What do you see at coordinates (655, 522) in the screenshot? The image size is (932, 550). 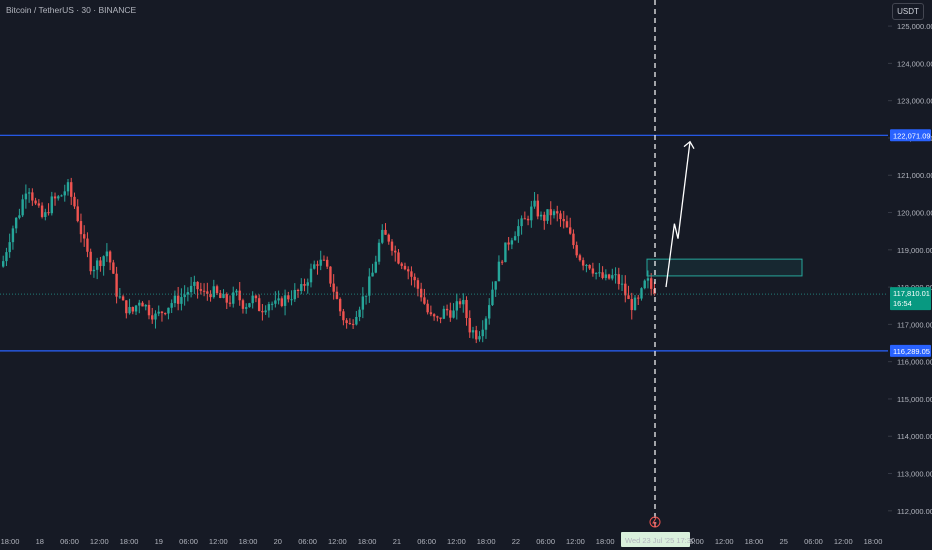 I see `lightning-icon` at bounding box center [655, 522].